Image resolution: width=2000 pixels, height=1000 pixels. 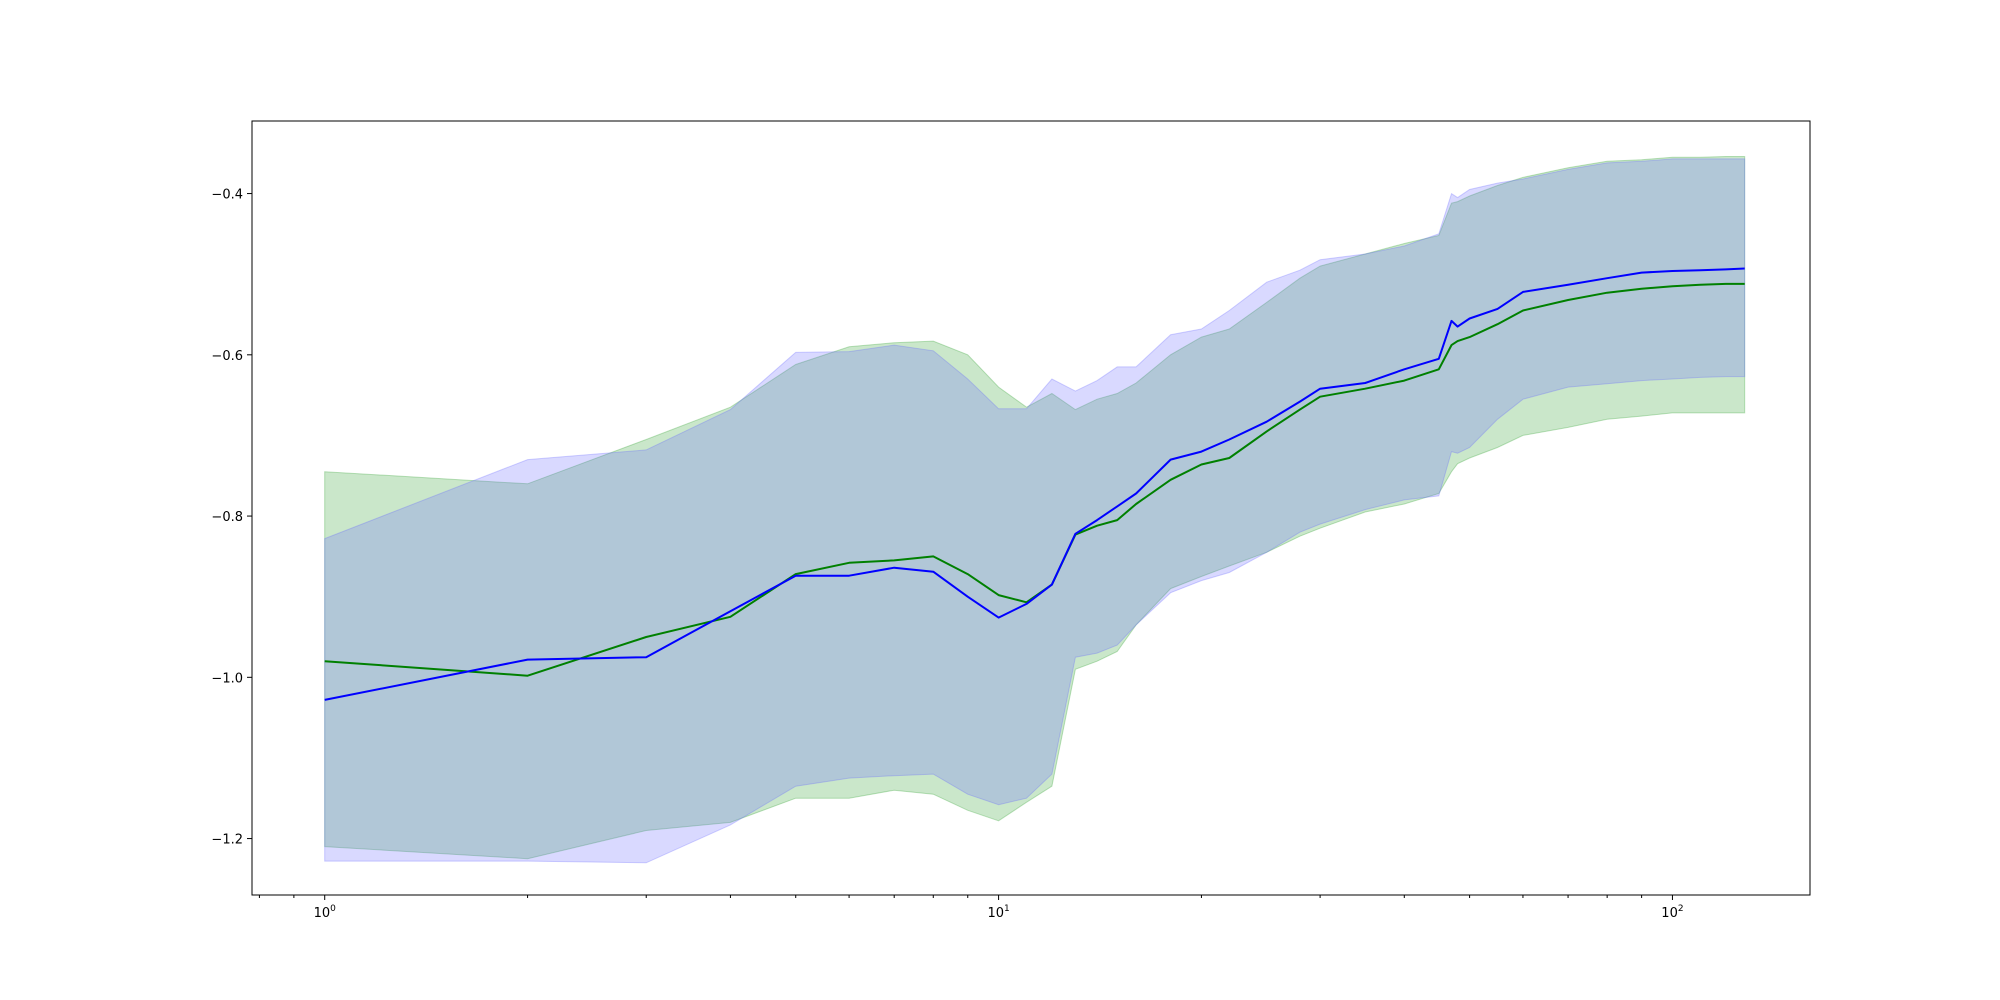 What do you see at coordinates (227, 356) in the screenshot?
I see `y-tick-label: −0.6` at bounding box center [227, 356].